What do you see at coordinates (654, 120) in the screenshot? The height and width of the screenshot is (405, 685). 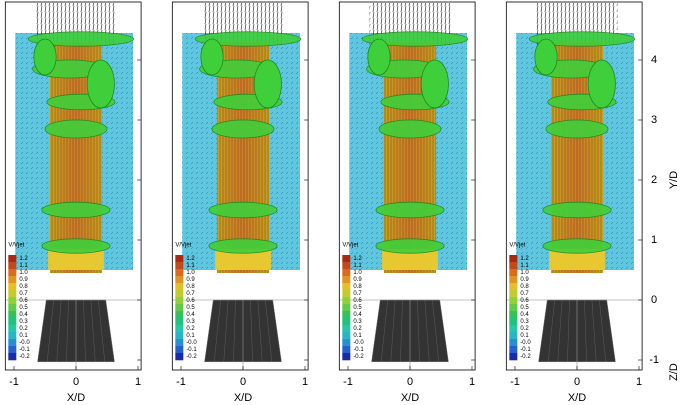 I see `y-tick-label: 3` at bounding box center [654, 120].